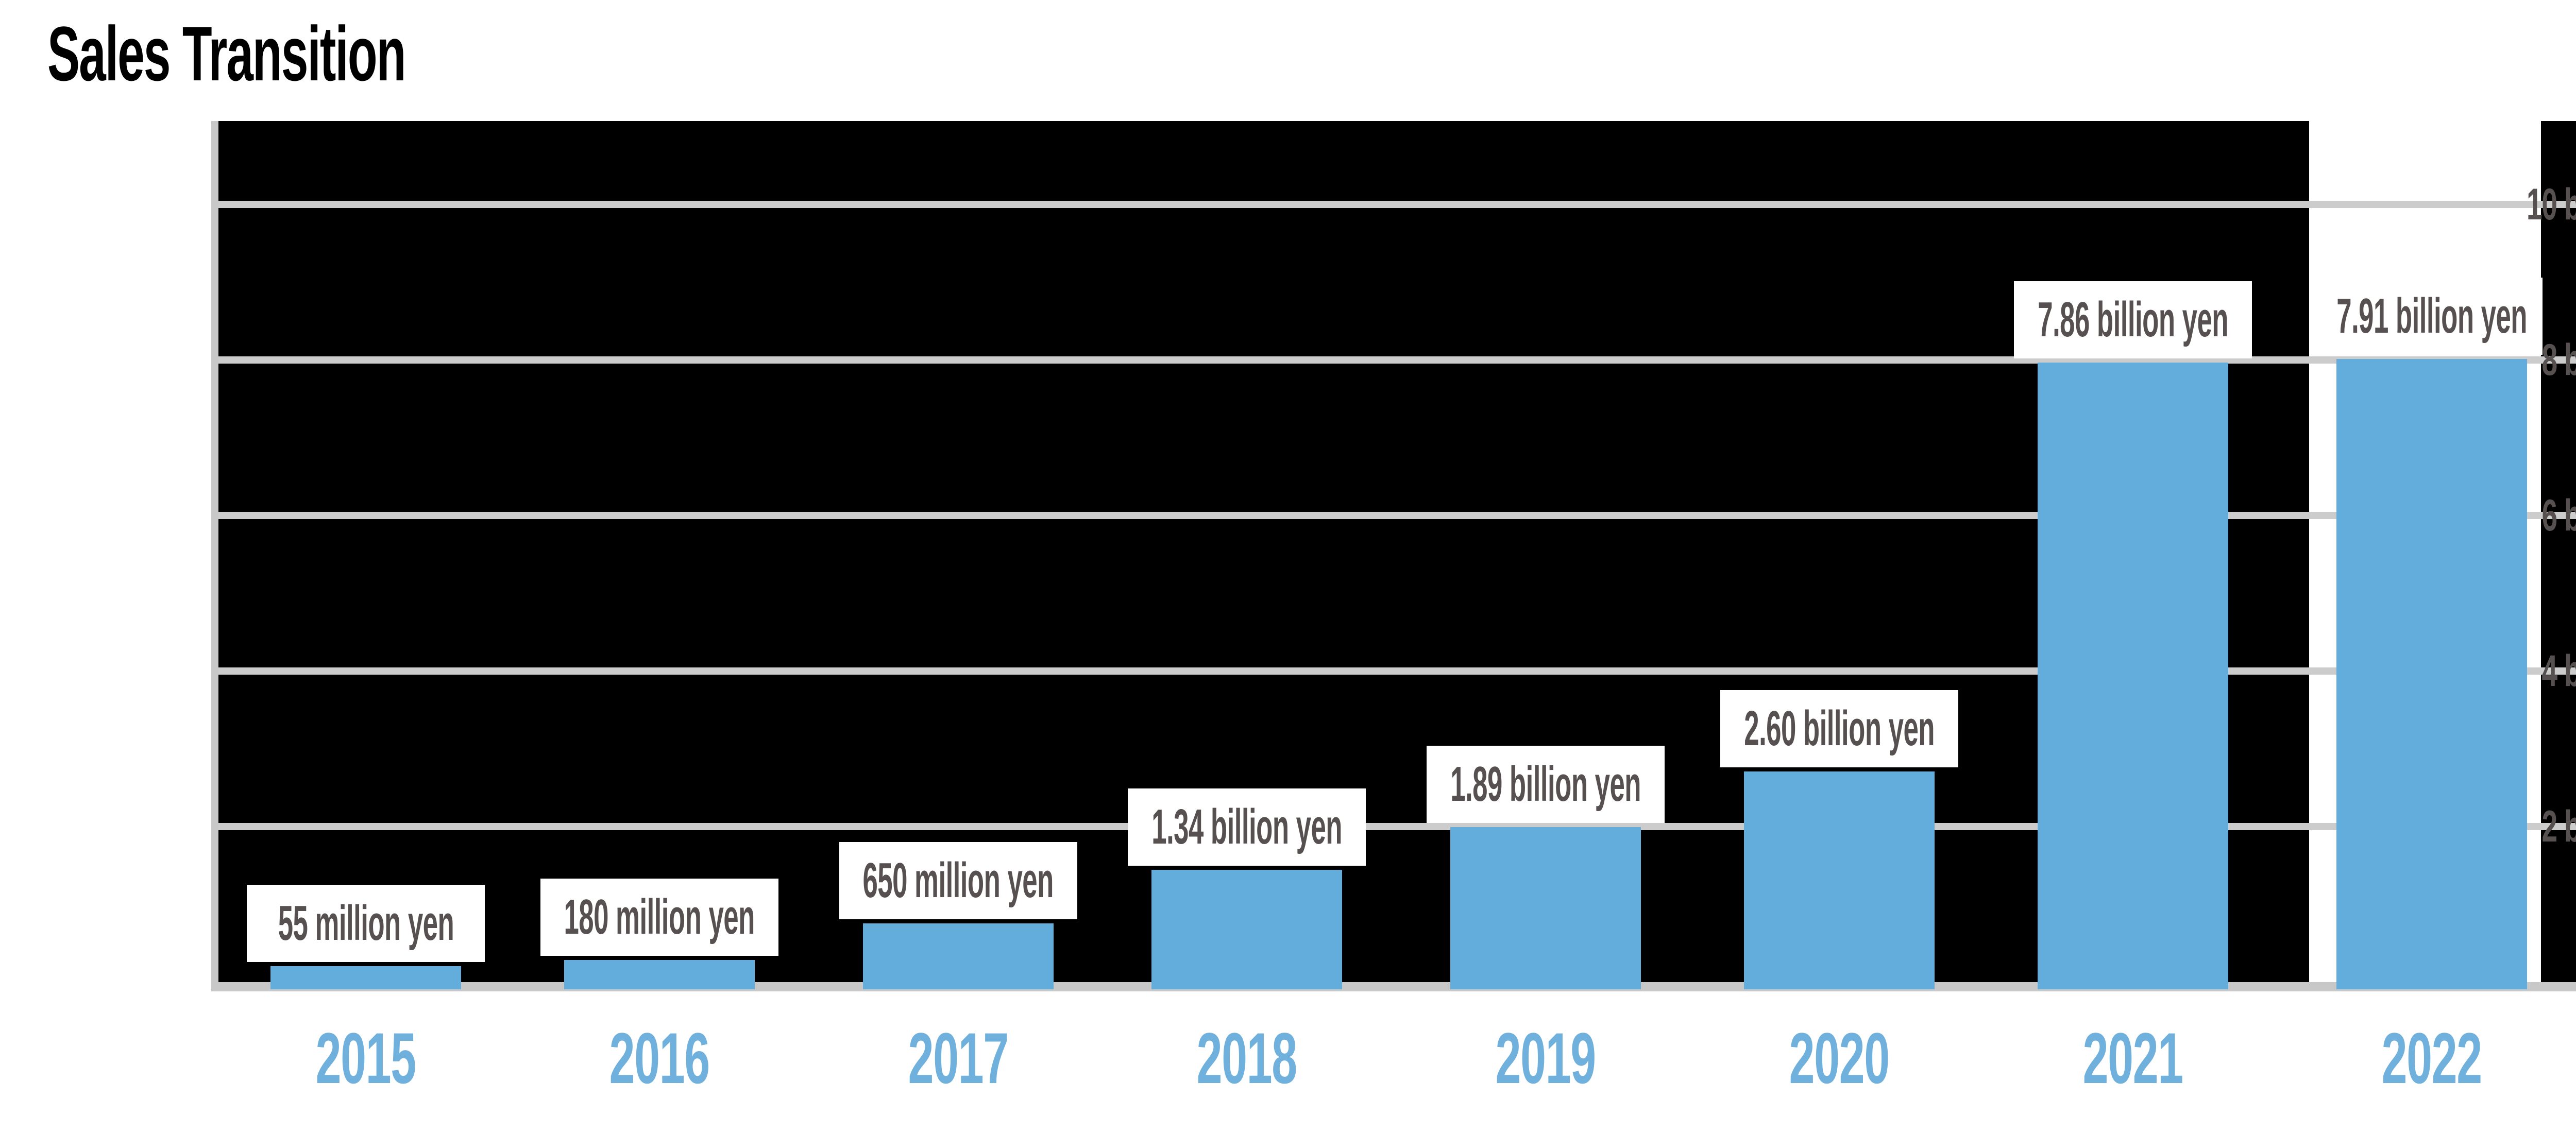 Image resolution: width=2576 pixels, height=1133 pixels. What do you see at coordinates (2515, 515) in the screenshot?
I see `y-axis-label: 6 billion yen` at bounding box center [2515, 515].